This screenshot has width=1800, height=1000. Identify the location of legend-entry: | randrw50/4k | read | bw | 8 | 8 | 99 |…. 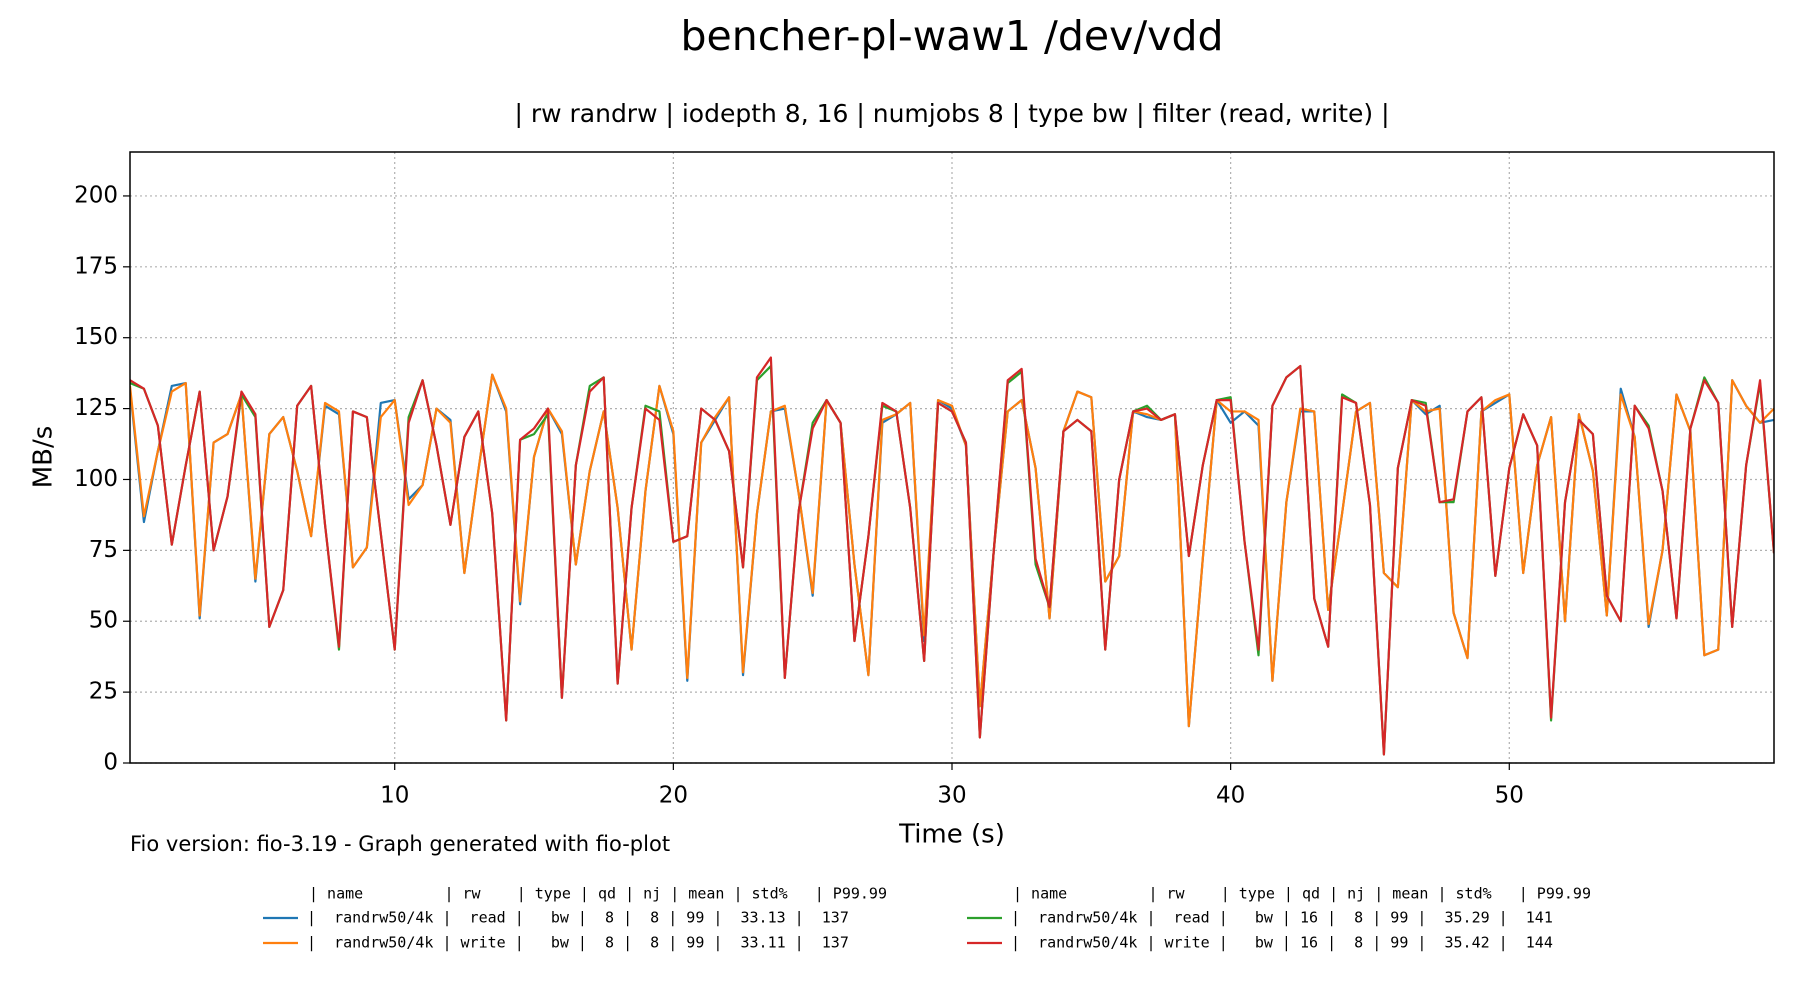
(578, 918).